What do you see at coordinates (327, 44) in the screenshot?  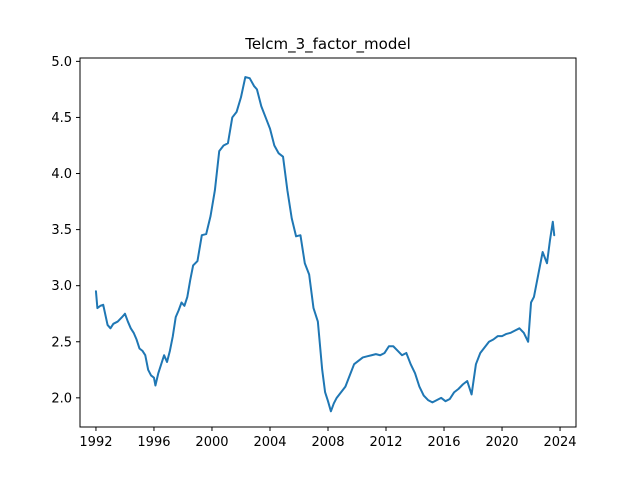 I see `chart-title: Telcm_3_factor_model` at bounding box center [327, 44].